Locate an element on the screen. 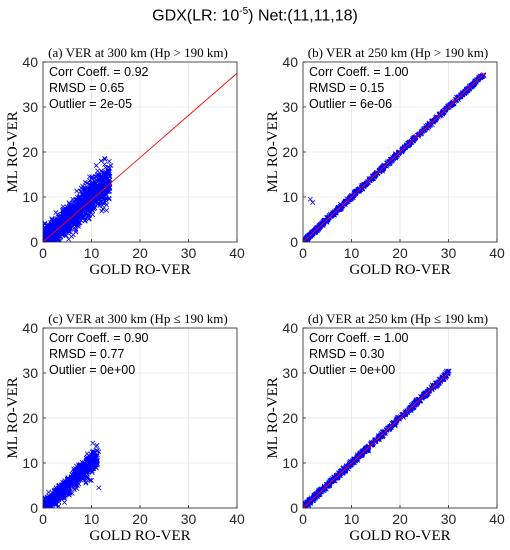  stats-line: RMSD = 0.65 is located at coordinates (86, 88).